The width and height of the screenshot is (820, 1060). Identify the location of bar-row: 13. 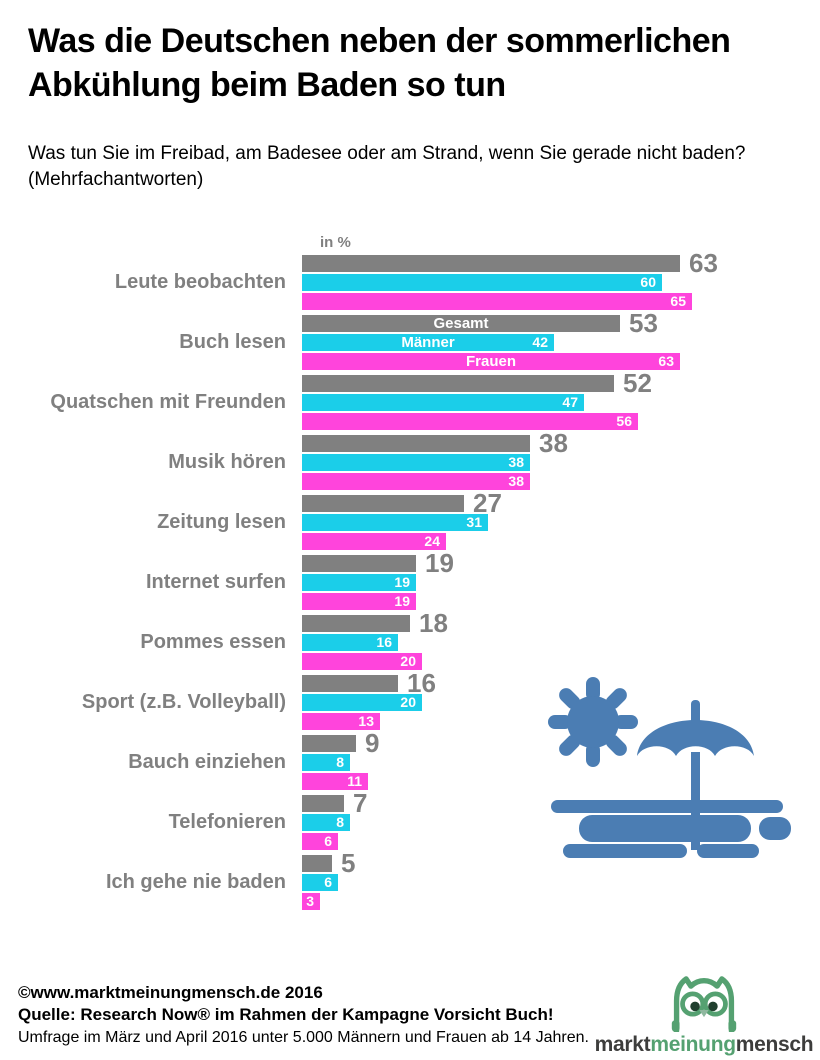
(561, 722).